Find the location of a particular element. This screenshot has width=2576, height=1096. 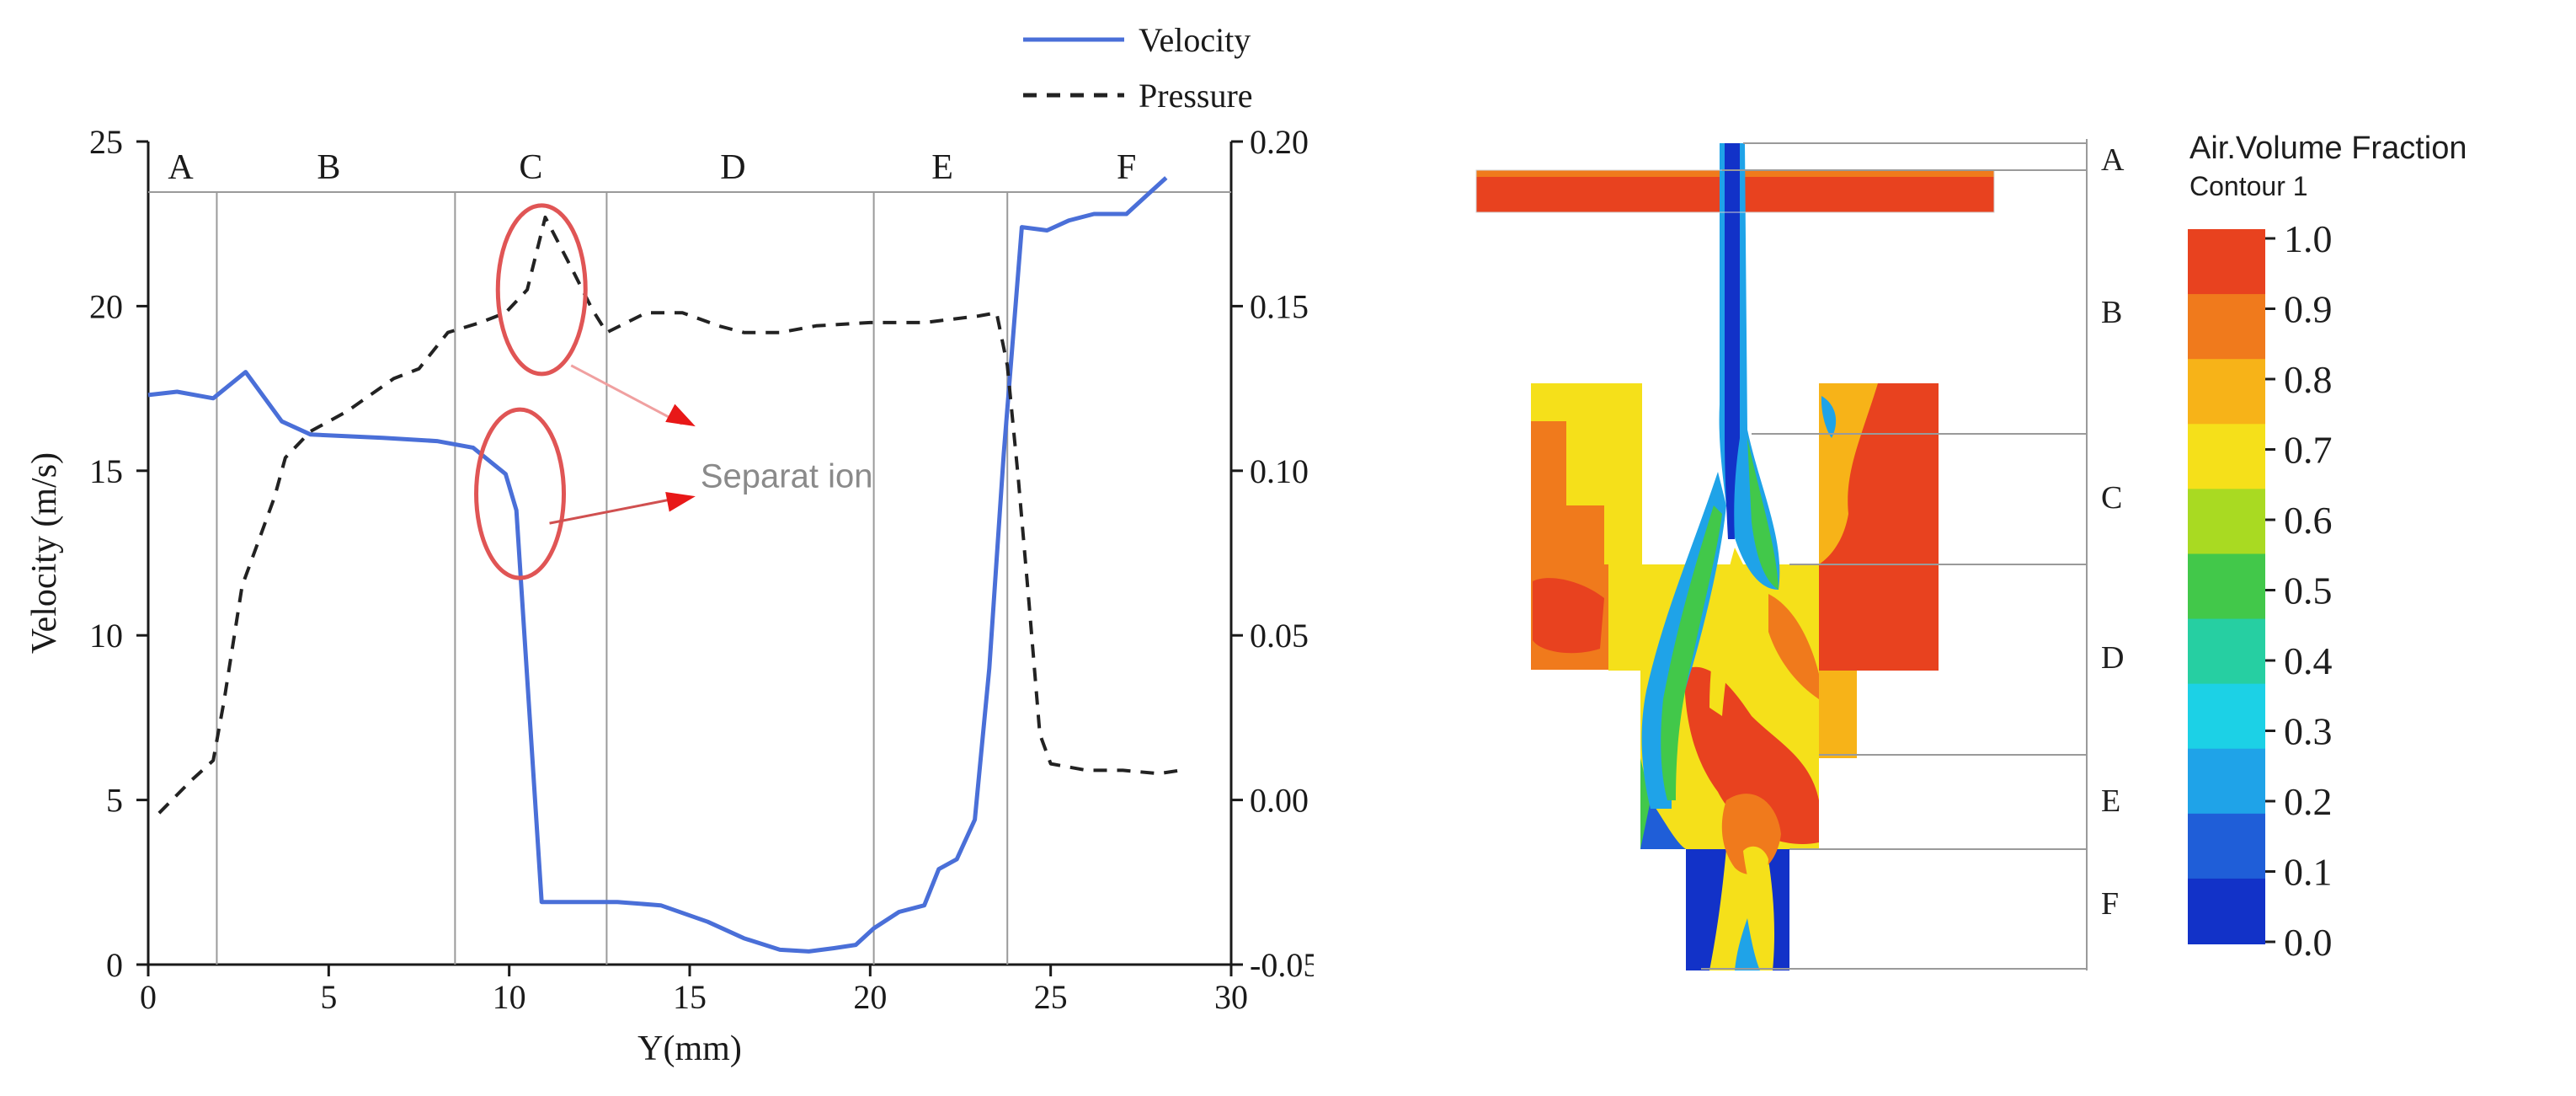

legend-label-pressure: Pressure is located at coordinates (1196, 96).